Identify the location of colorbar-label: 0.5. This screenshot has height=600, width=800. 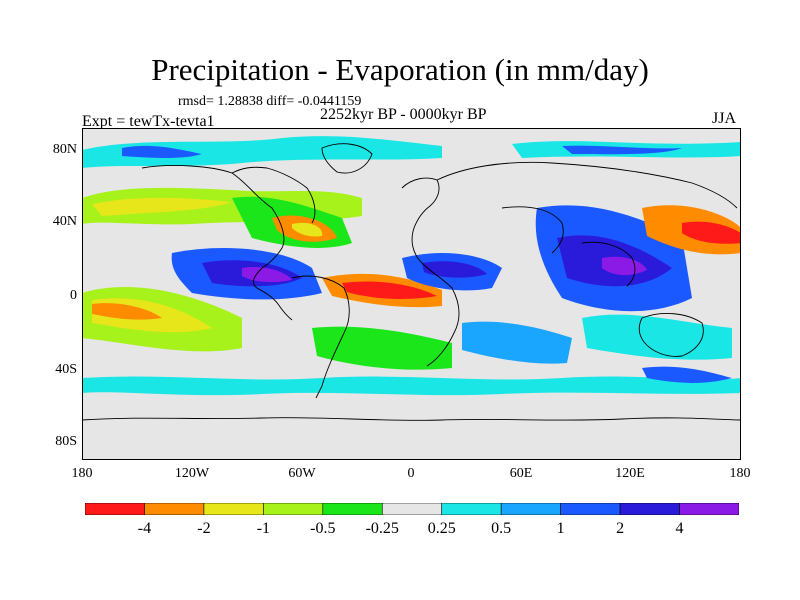
(501, 528).